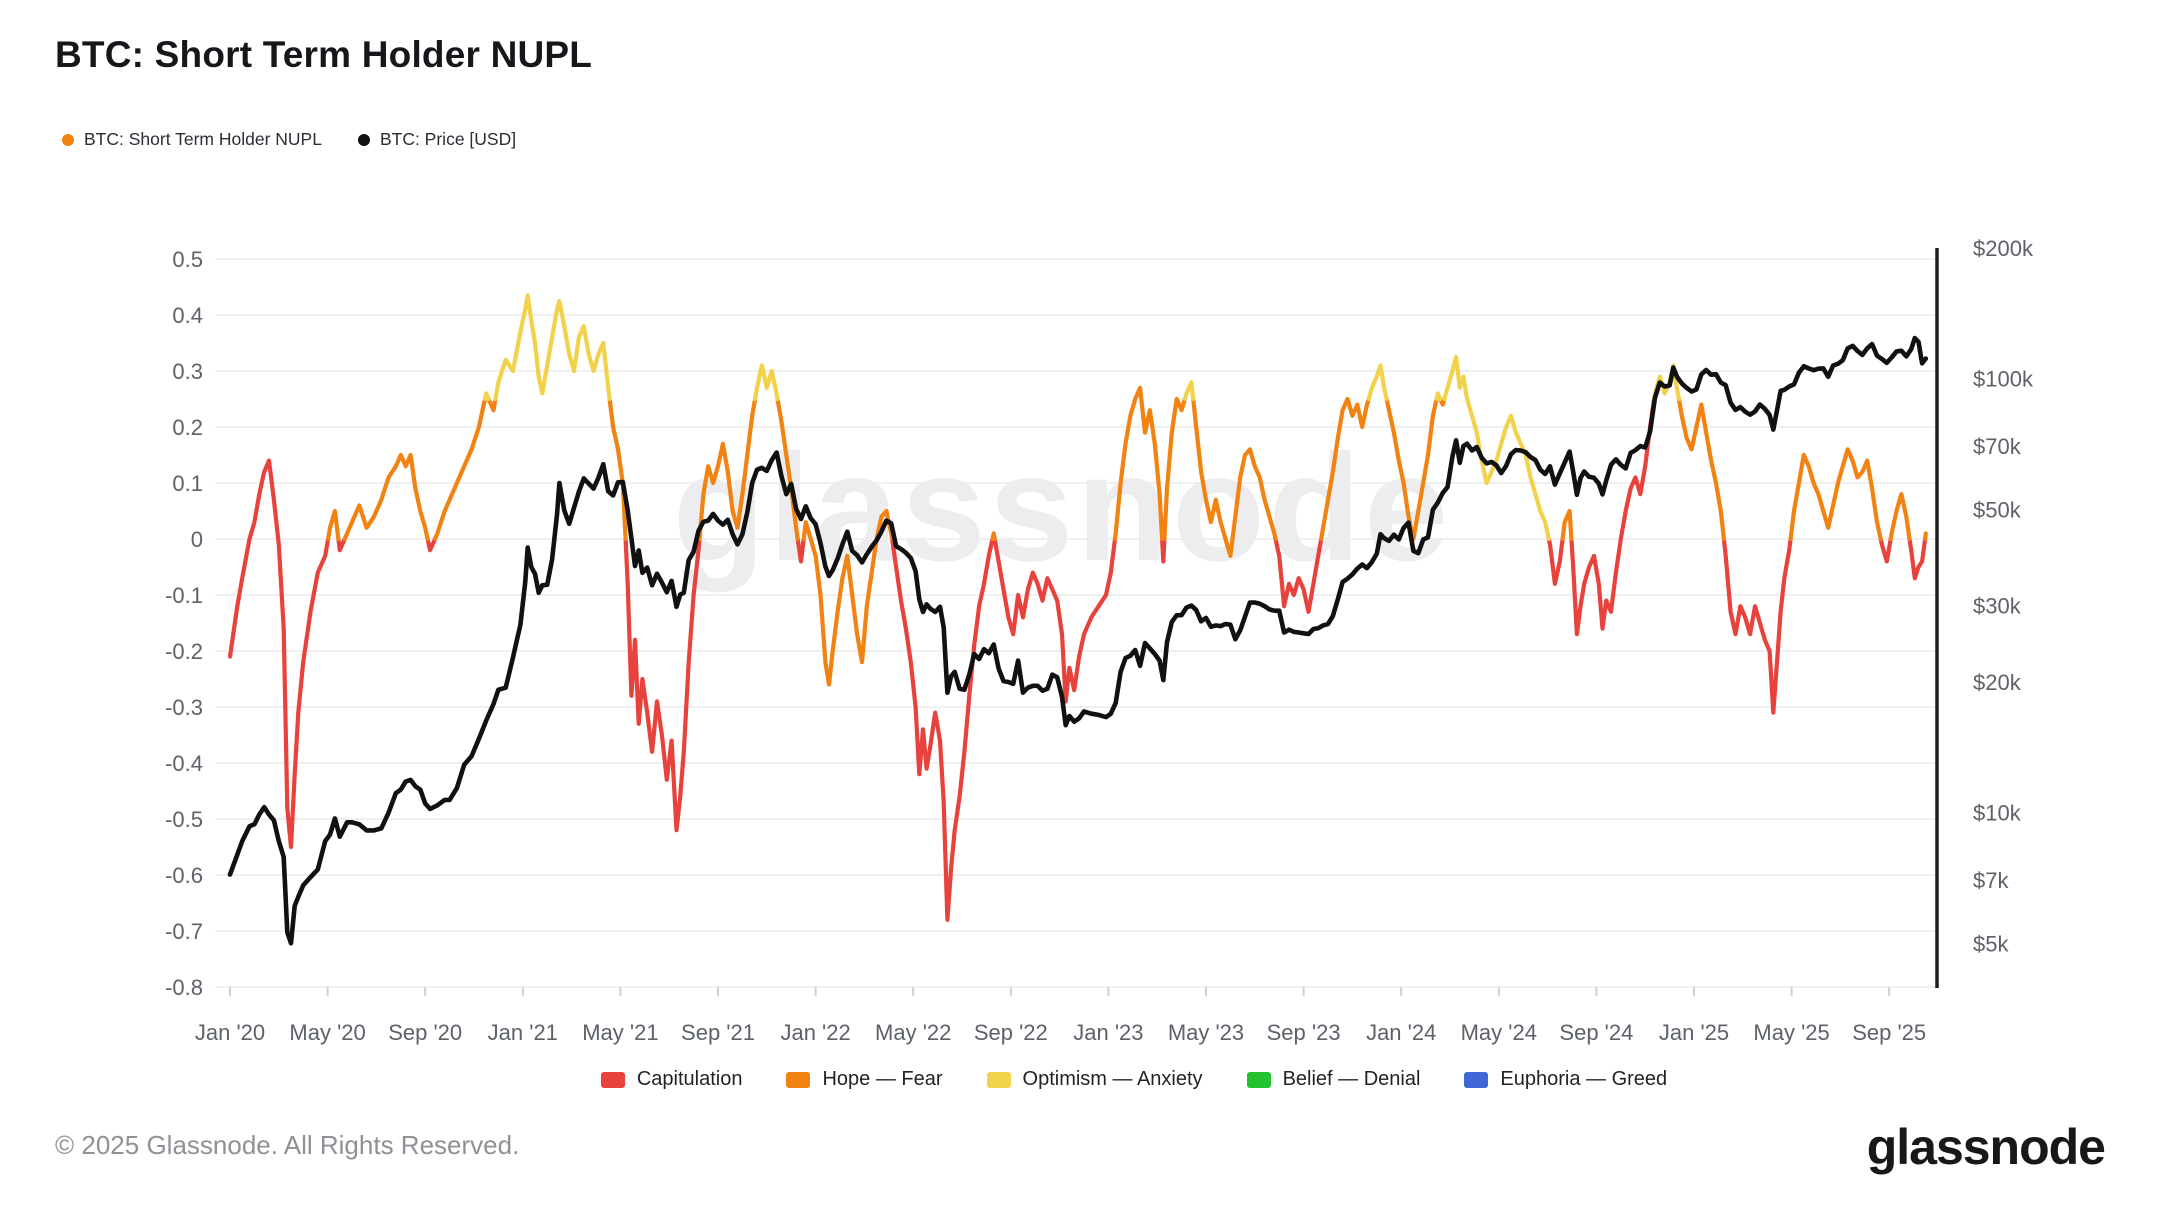 The image size is (2160, 1215). Describe the element at coordinates (1997, 813) in the screenshot. I see `svg-text: $10k` at that location.